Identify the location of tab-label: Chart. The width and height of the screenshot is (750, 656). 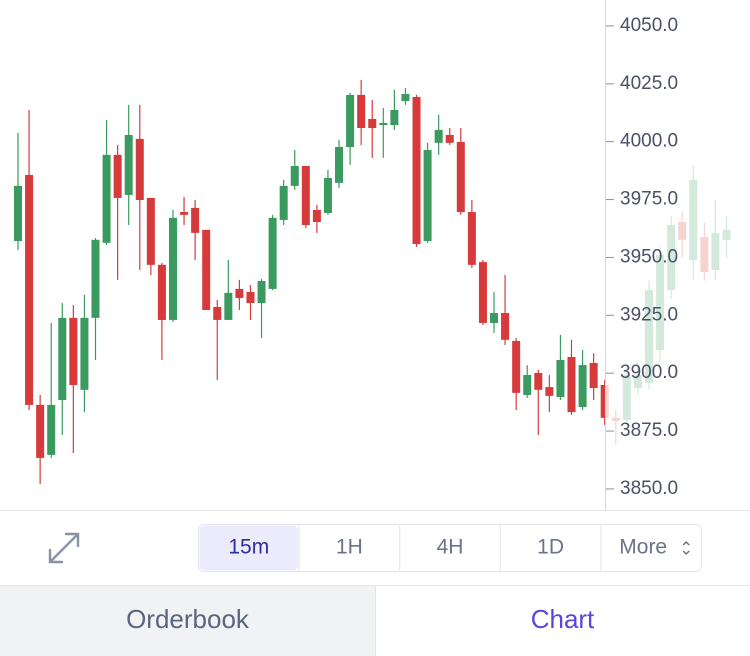
(563, 619).